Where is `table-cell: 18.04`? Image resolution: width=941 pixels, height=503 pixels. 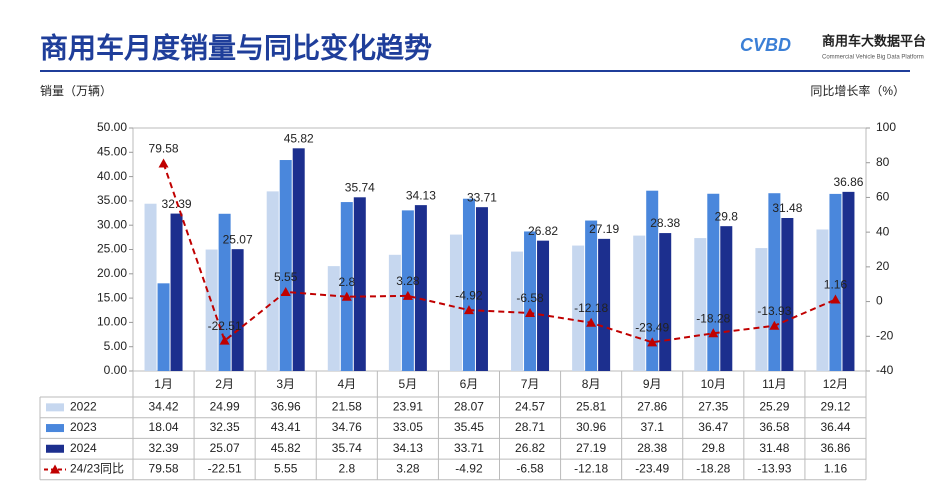
table-cell: 18.04 is located at coordinates (164, 427).